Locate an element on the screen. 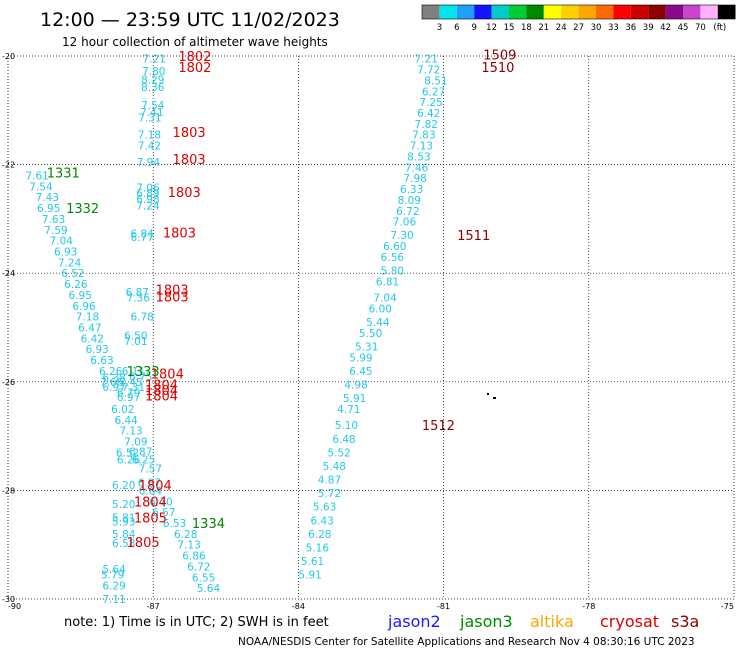 The height and width of the screenshot is (650, 740). wave-height-value: 6.63 is located at coordinates (101, 361).